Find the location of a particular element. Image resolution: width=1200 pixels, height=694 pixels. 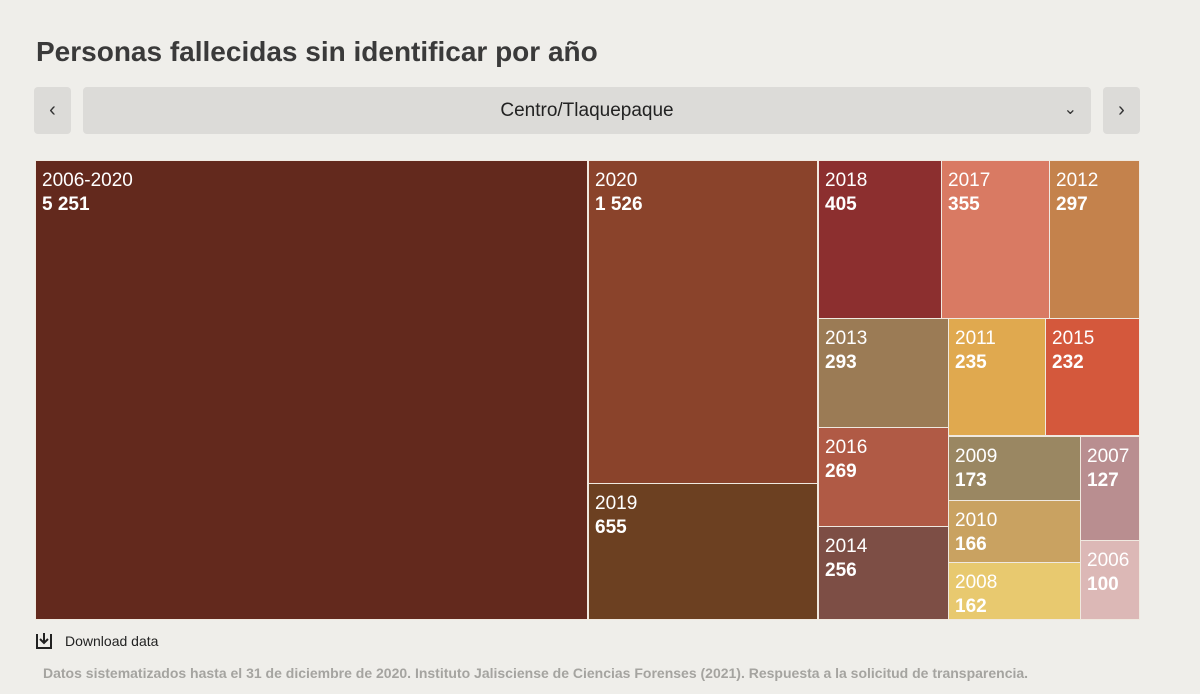

chevron-left-icon: ‹ is located at coordinates (52, 110).